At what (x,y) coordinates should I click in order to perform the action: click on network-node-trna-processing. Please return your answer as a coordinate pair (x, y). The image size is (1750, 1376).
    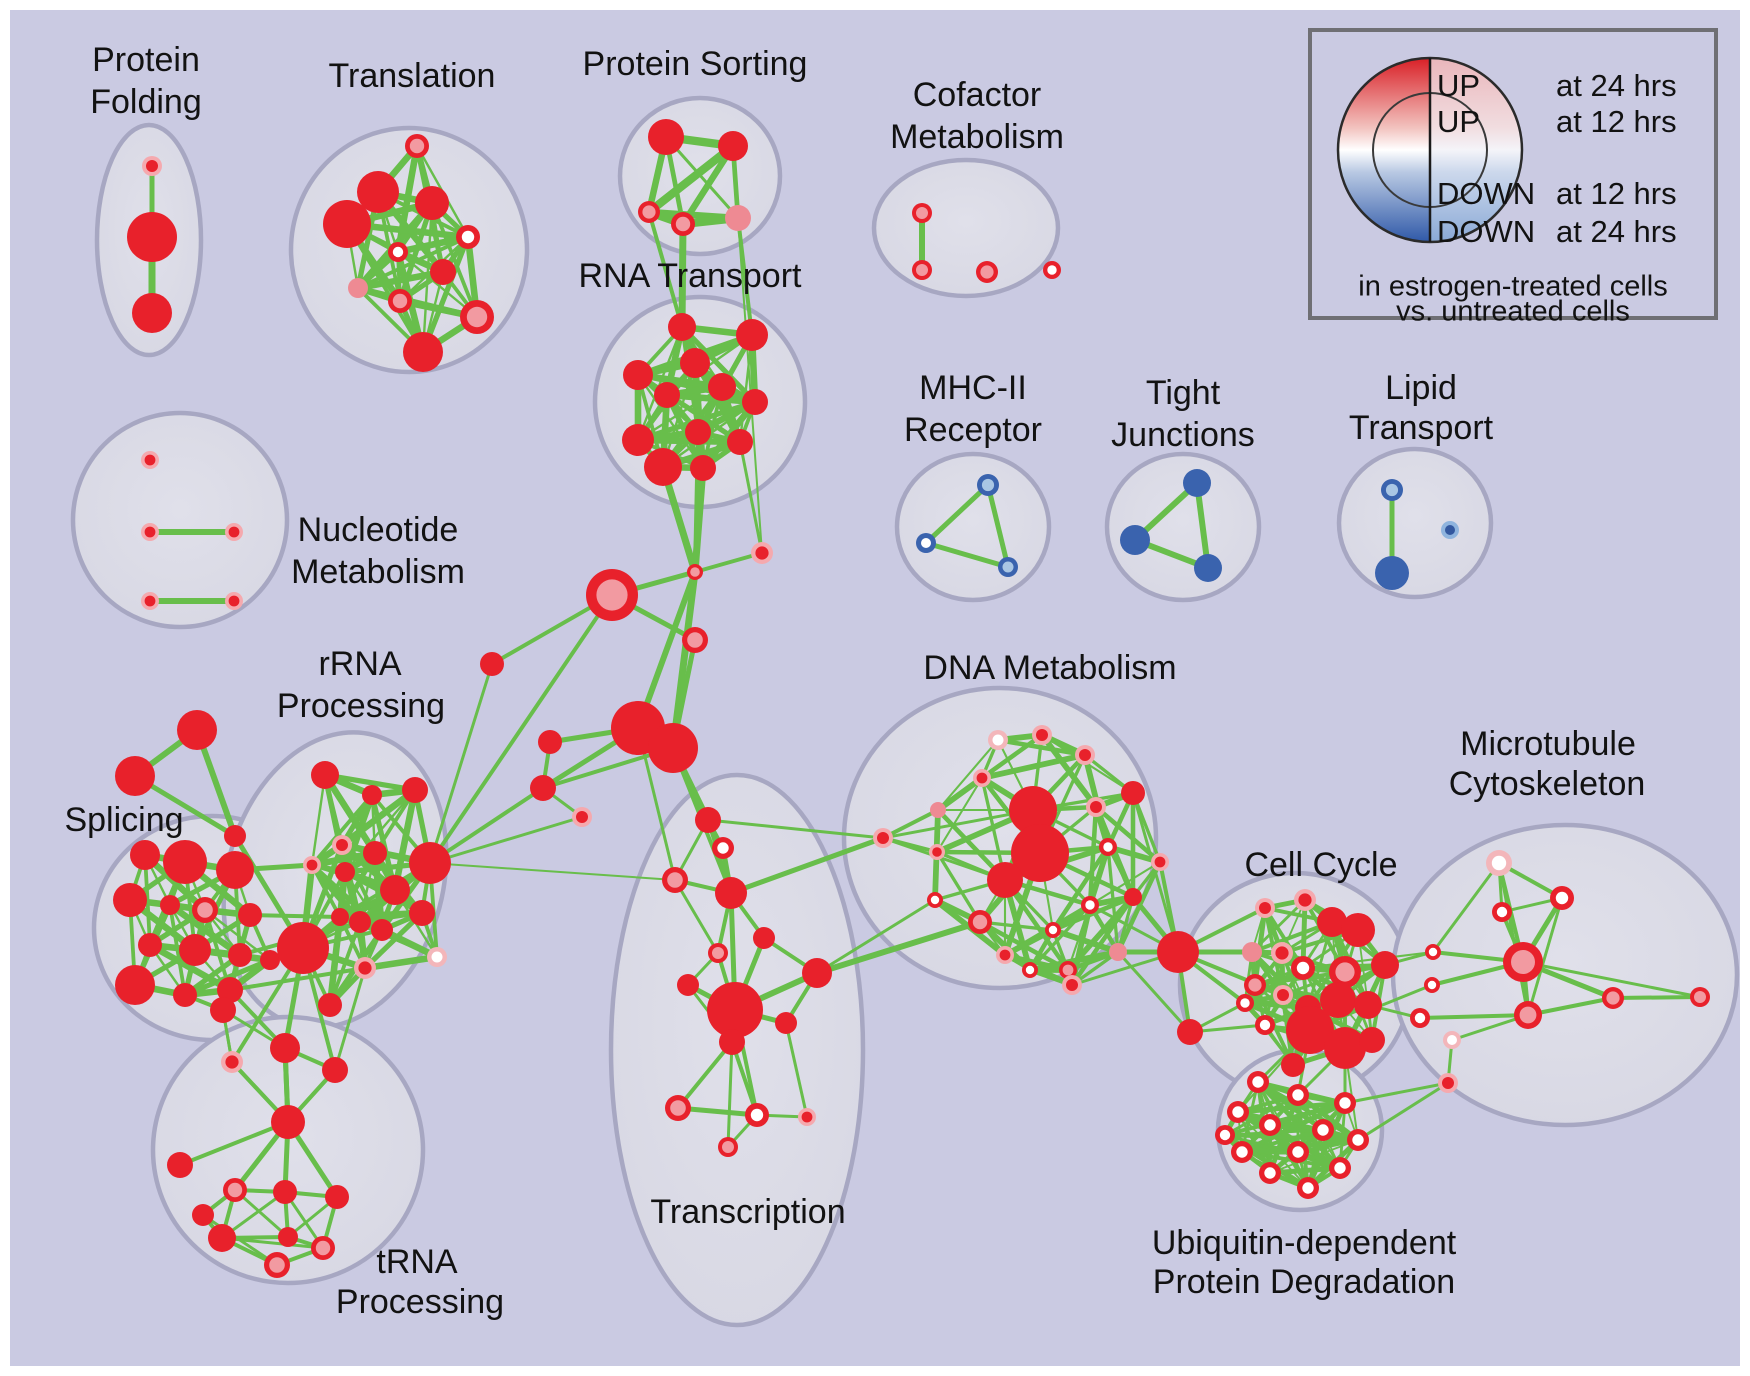
    Looking at the image, I should click on (337, 1197).